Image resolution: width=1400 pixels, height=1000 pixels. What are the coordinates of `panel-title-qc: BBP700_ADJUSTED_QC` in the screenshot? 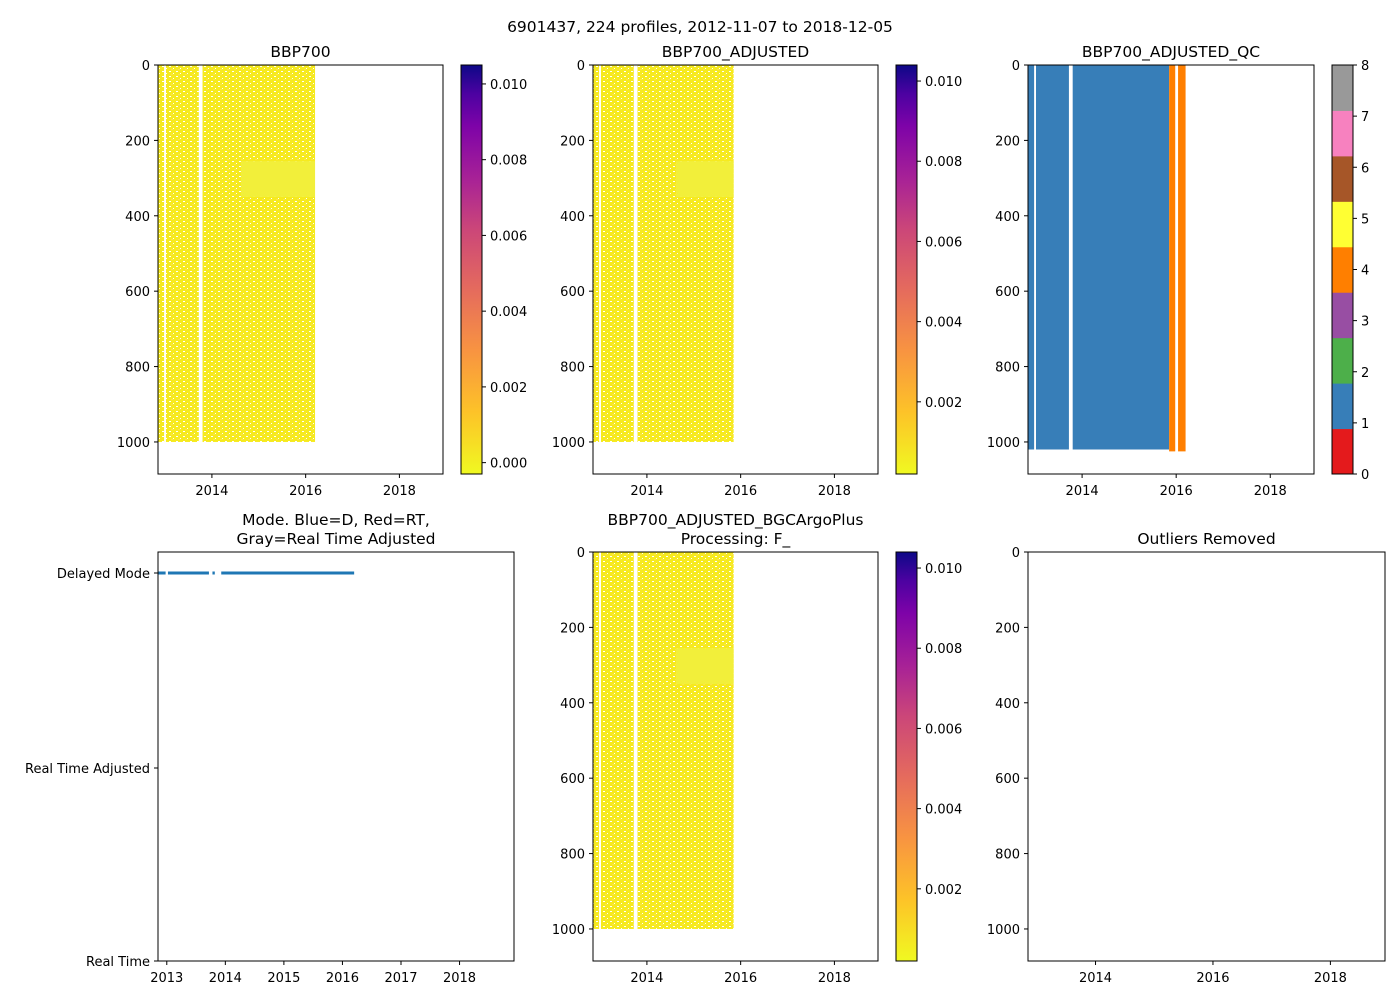 It's located at (1171, 52).